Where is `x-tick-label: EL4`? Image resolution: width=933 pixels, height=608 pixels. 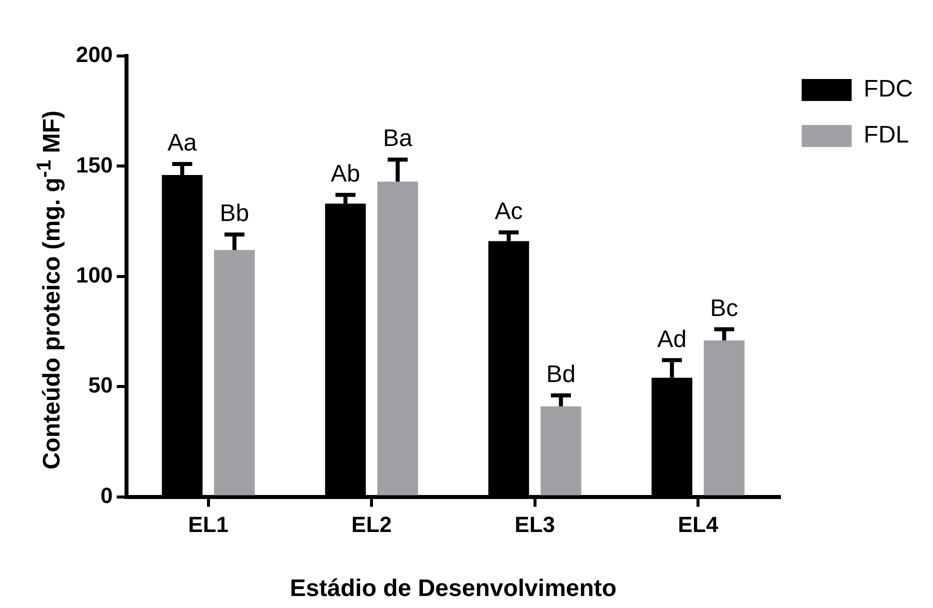
x-tick-label: EL4 is located at coordinates (698, 525).